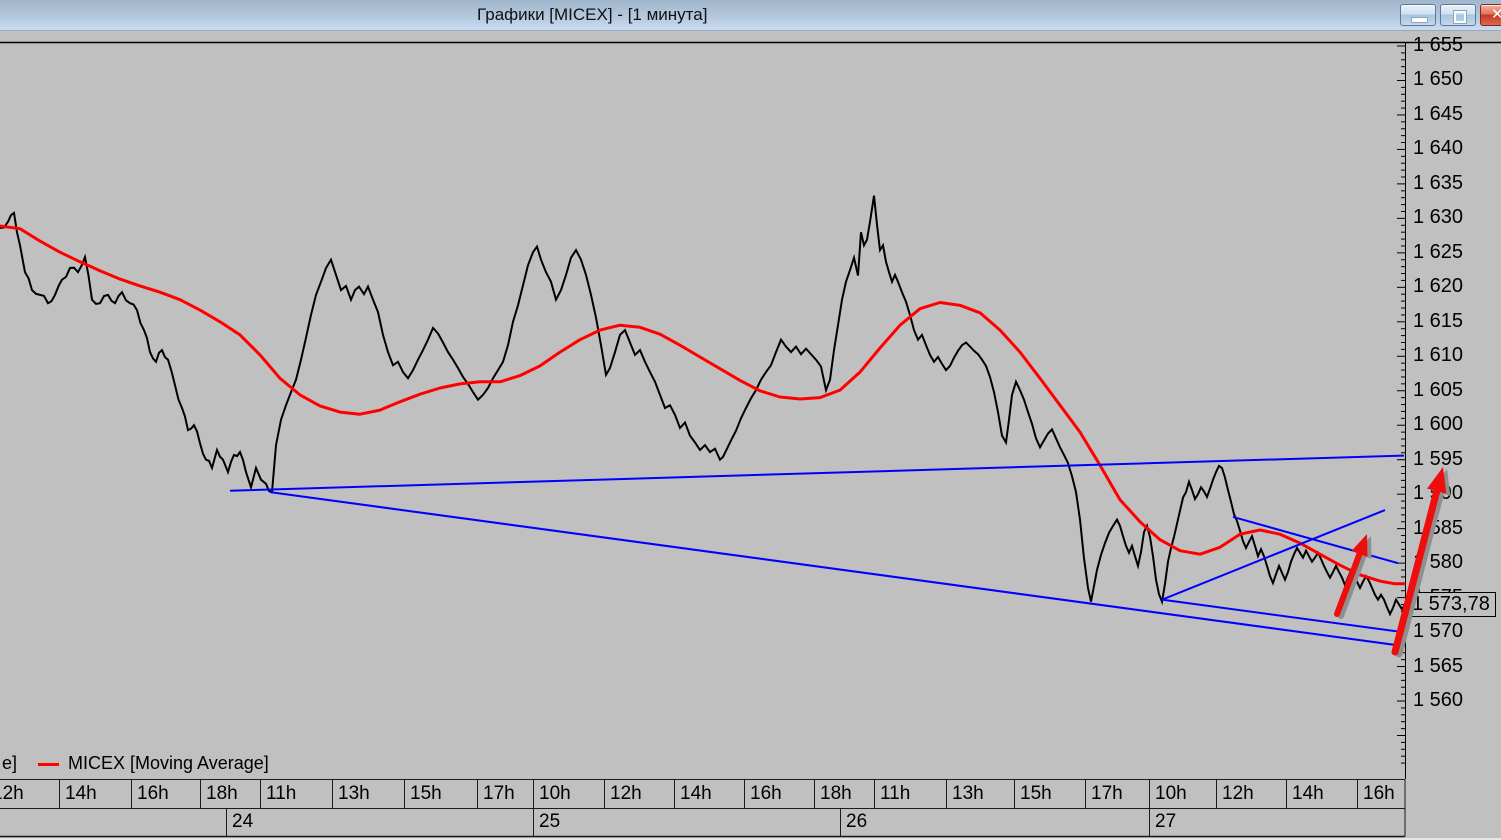  I want to click on minimize-icon, so click(1419, 20).